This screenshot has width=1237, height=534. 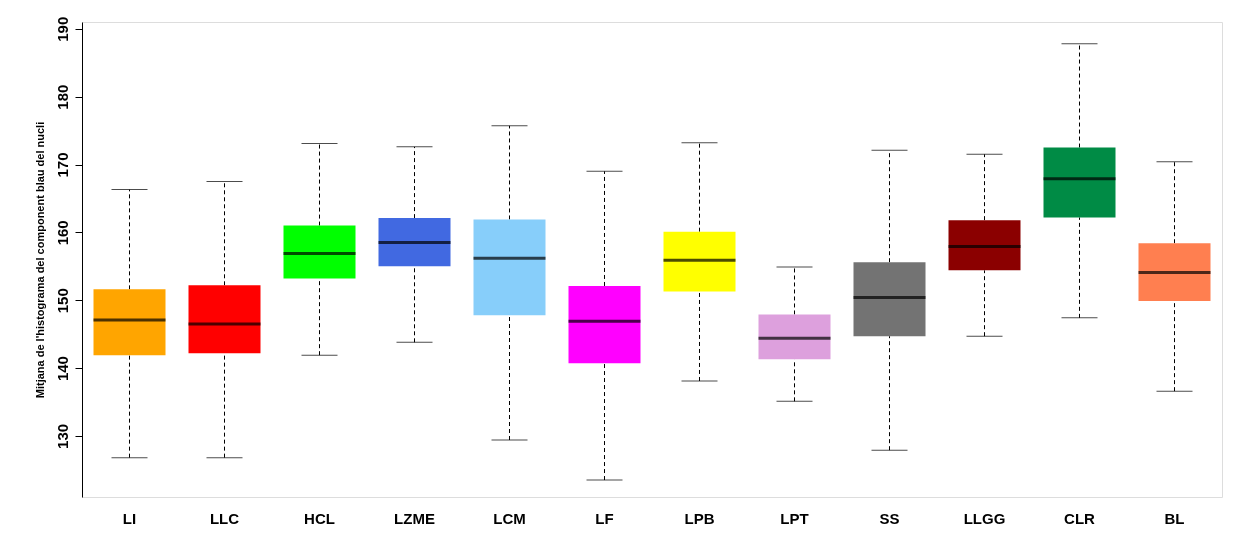 What do you see at coordinates (1174, 518) in the screenshot?
I see `x-tick-label: BL` at bounding box center [1174, 518].